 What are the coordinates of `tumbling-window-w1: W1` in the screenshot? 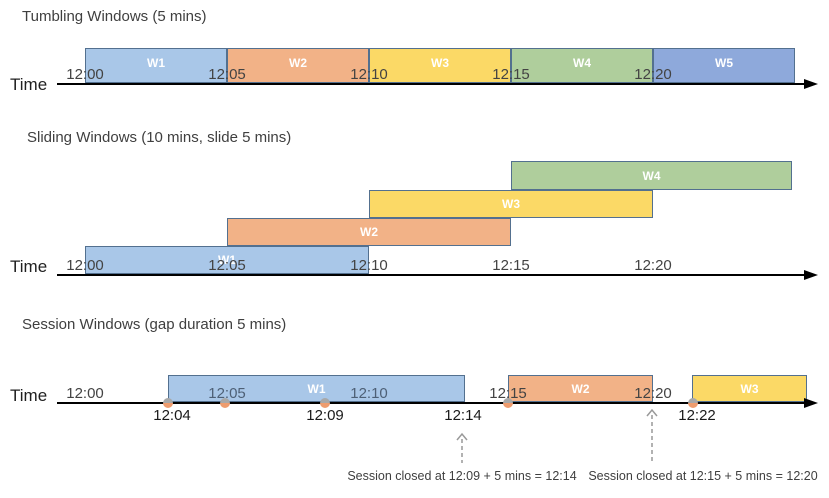 It's located at (156, 65).